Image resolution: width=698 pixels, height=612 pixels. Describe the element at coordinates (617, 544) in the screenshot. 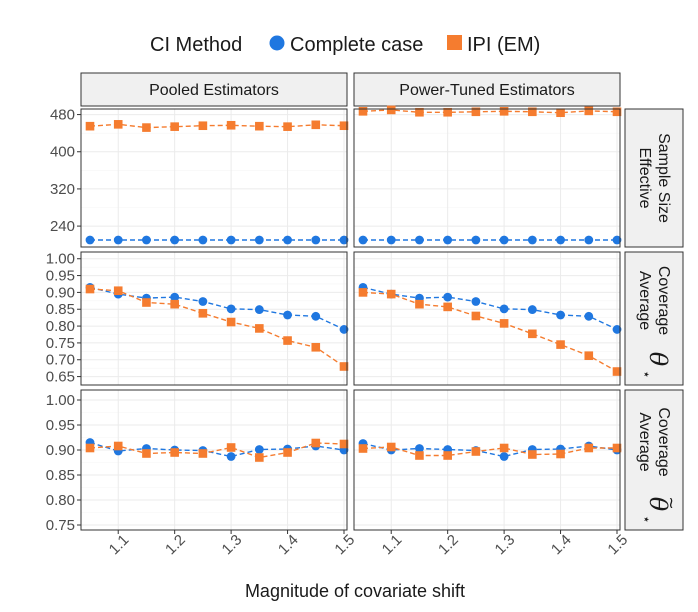

I see `x-tick-label: 1.5` at that location.